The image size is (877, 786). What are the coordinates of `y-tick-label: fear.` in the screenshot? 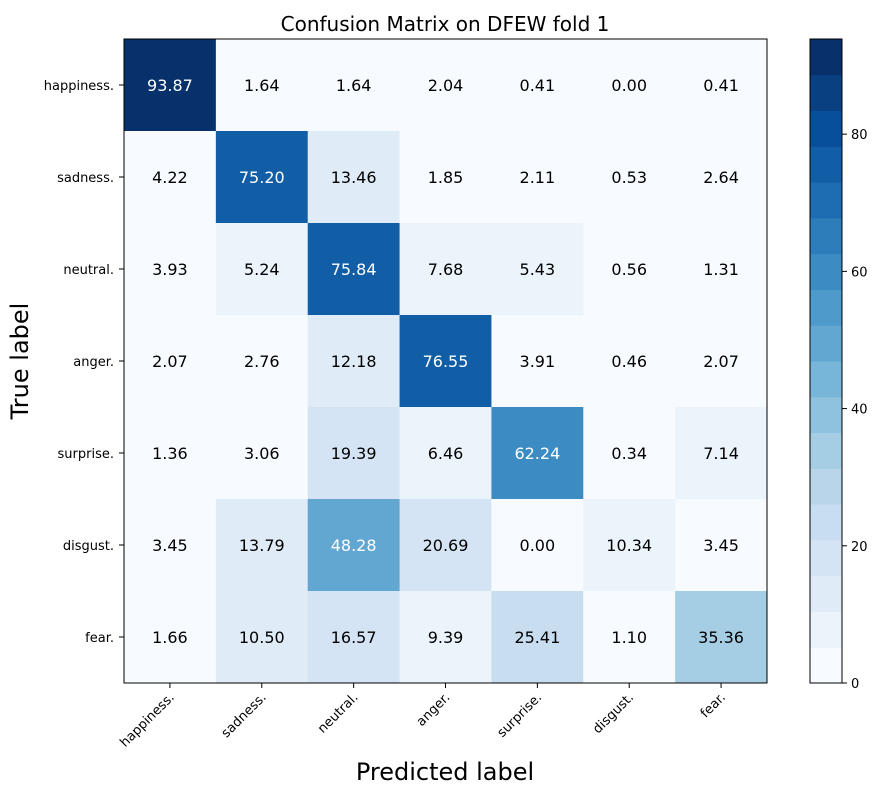 It's located at (99, 638).